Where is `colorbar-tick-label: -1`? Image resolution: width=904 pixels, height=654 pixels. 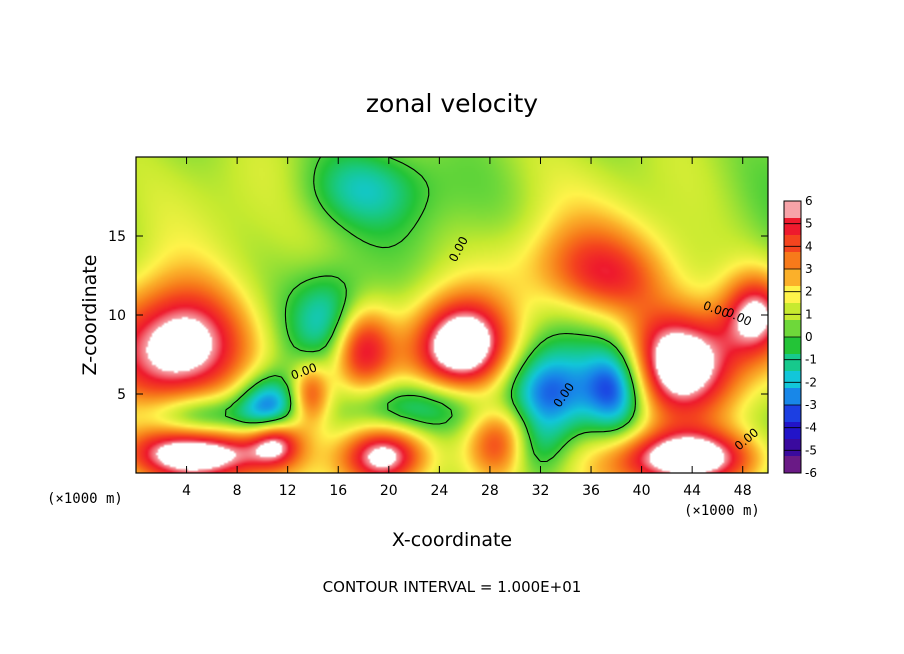 colorbar-tick-label: -1 is located at coordinates (811, 360).